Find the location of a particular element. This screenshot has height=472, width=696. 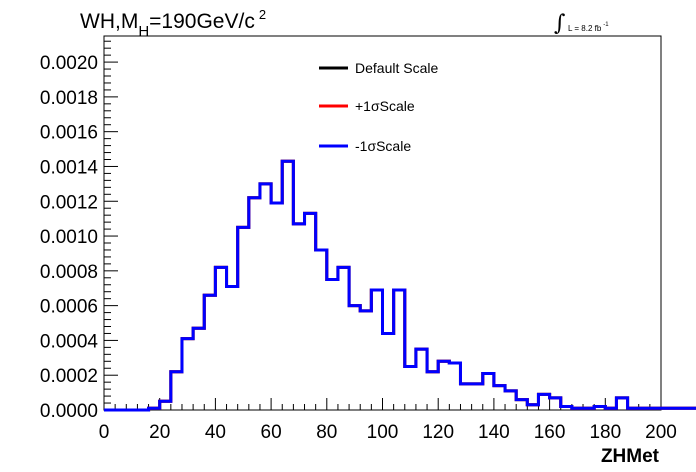

y-tick-label: 0.0006 is located at coordinates (69, 307).